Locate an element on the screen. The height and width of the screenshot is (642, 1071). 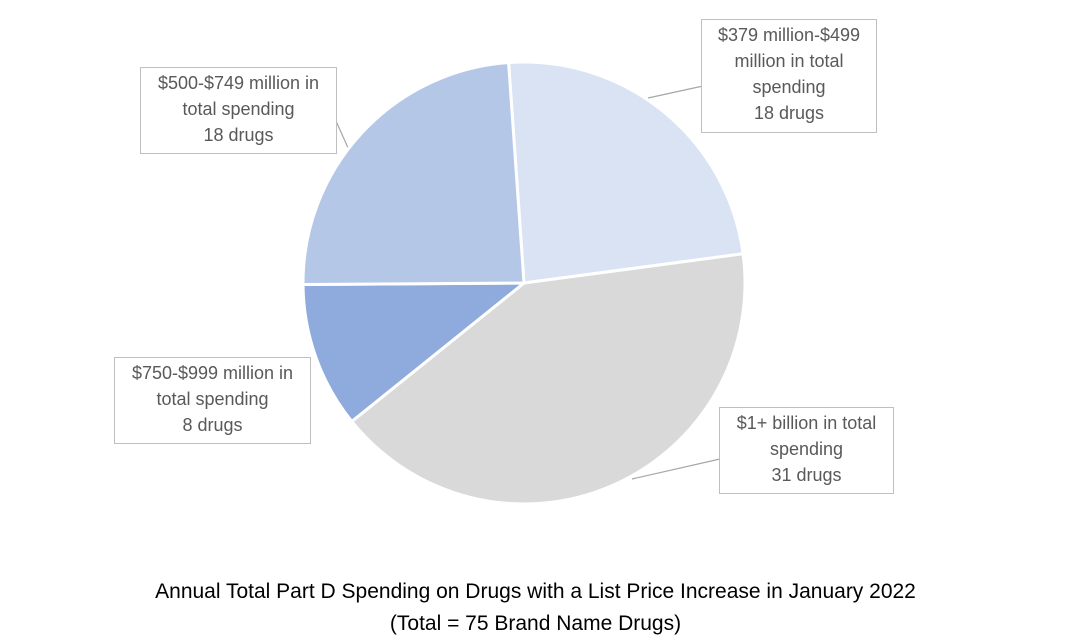
pie-slice-b379 is located at coordinates (626, 172).